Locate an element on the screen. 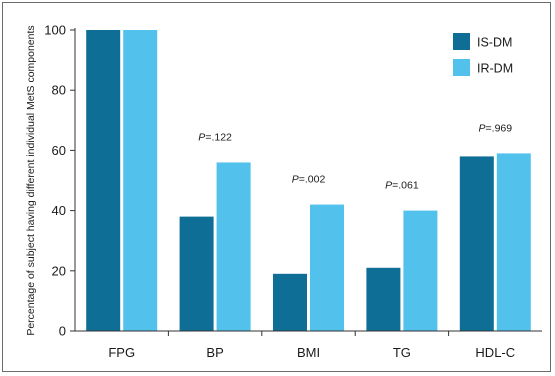 This screenshot has height=376, width=555. bar-fpg-is-dm is located at coordinates (103, 180).